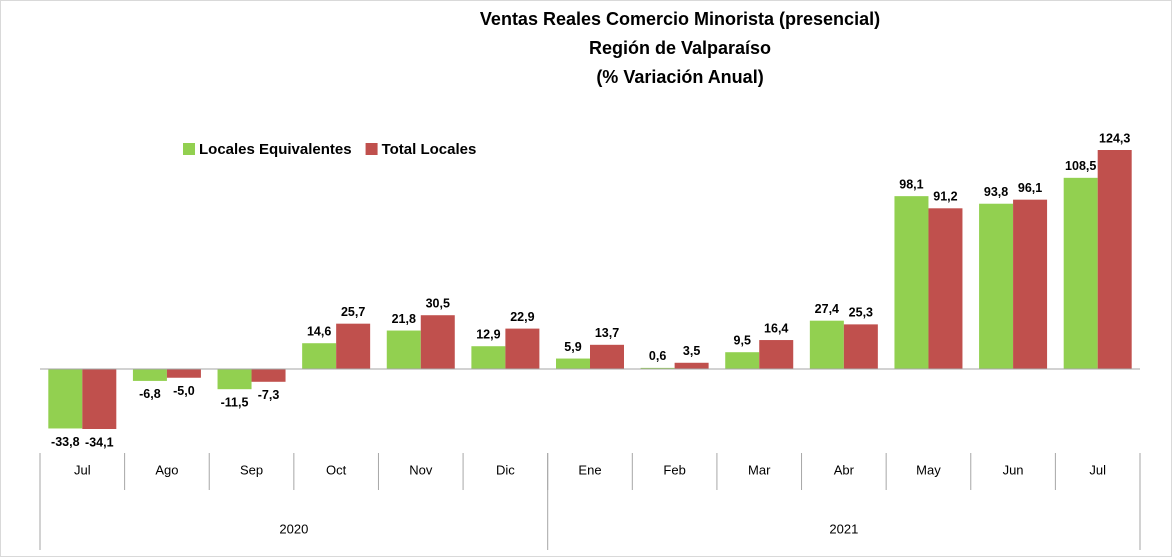 The image size is (1172, 557). What do you see at coordinates (150, 394) in the screenshot?
I see `value-label: -6,8` at bounding box center [150, 394].